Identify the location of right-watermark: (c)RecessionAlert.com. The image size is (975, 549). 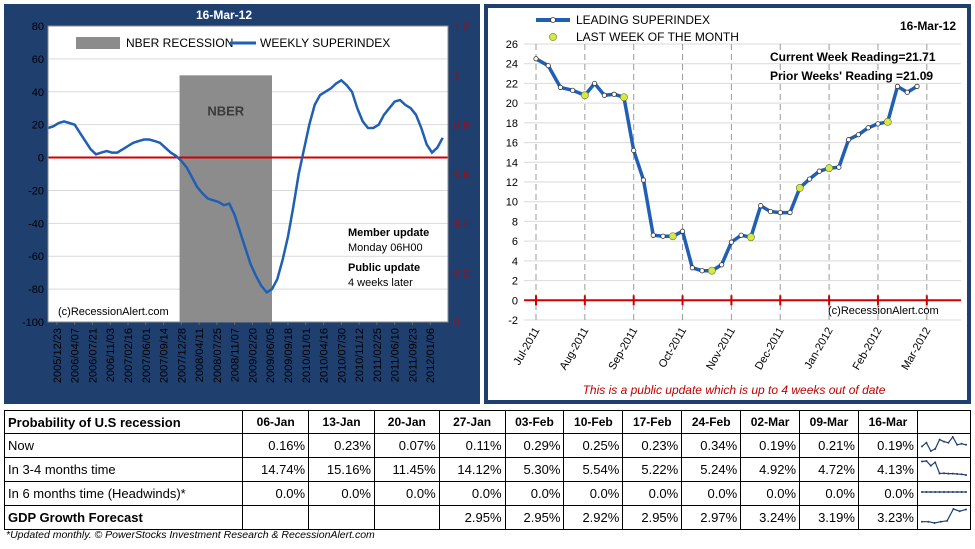
(883, 311).